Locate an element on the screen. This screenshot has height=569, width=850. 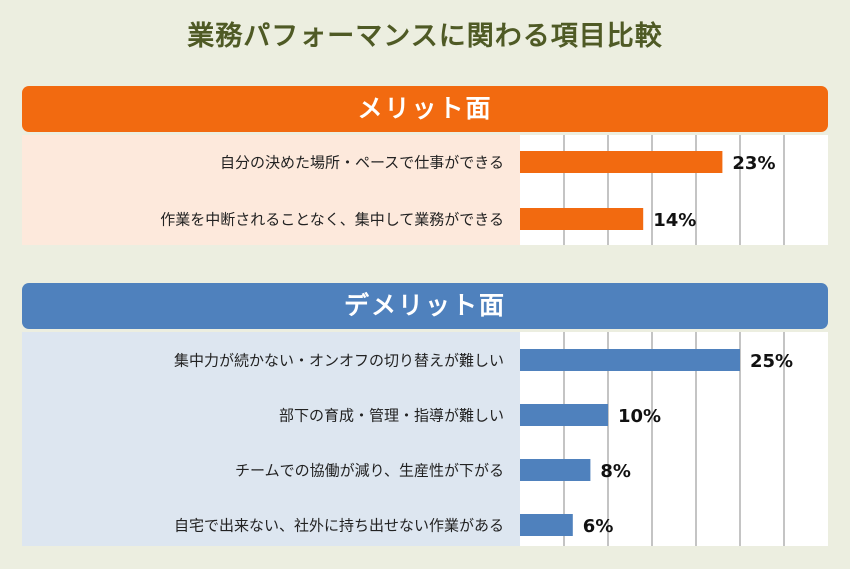
category-label: 自宅で出来ない、社外に持ち出せない作業がある is located at coordinates (338, 525).